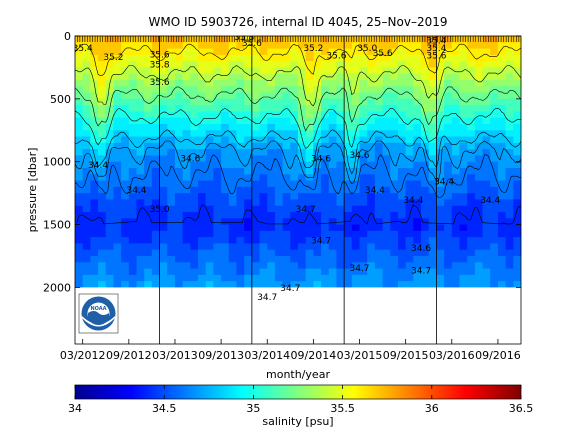  I want to click on colorbar-tick-label: 36, so click(432, 408).